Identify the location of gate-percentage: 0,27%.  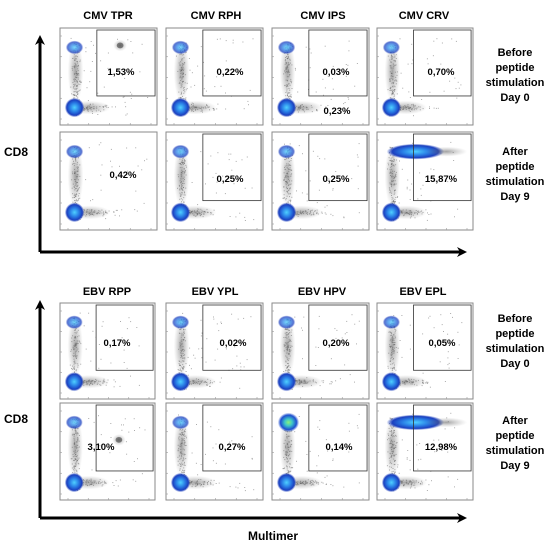
(232, 447).